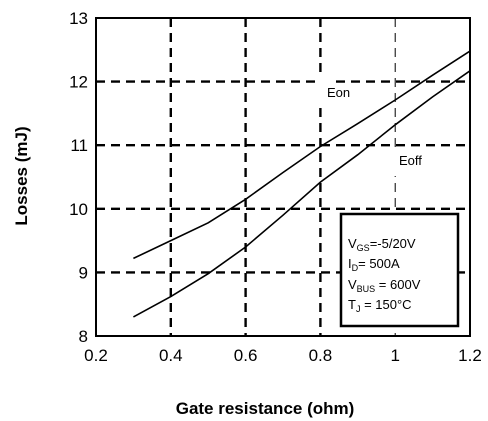 The image size is (488, 421). What do you see at coordinates (171, 355) in the screenshot?
I see `x-tick-label: 0.4` at bounding box center [171, 355].